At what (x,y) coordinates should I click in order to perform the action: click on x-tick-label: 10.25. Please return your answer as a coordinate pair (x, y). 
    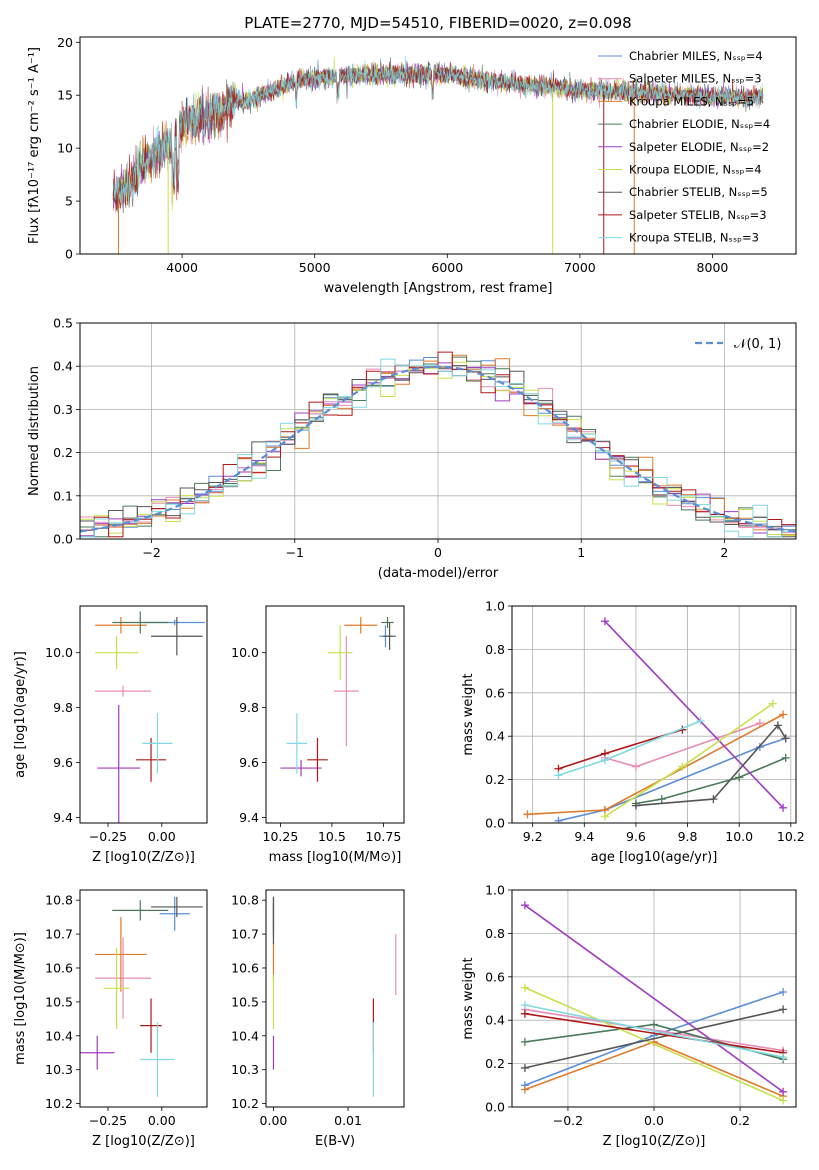
    Looking at the image, I should click on (281, 836).